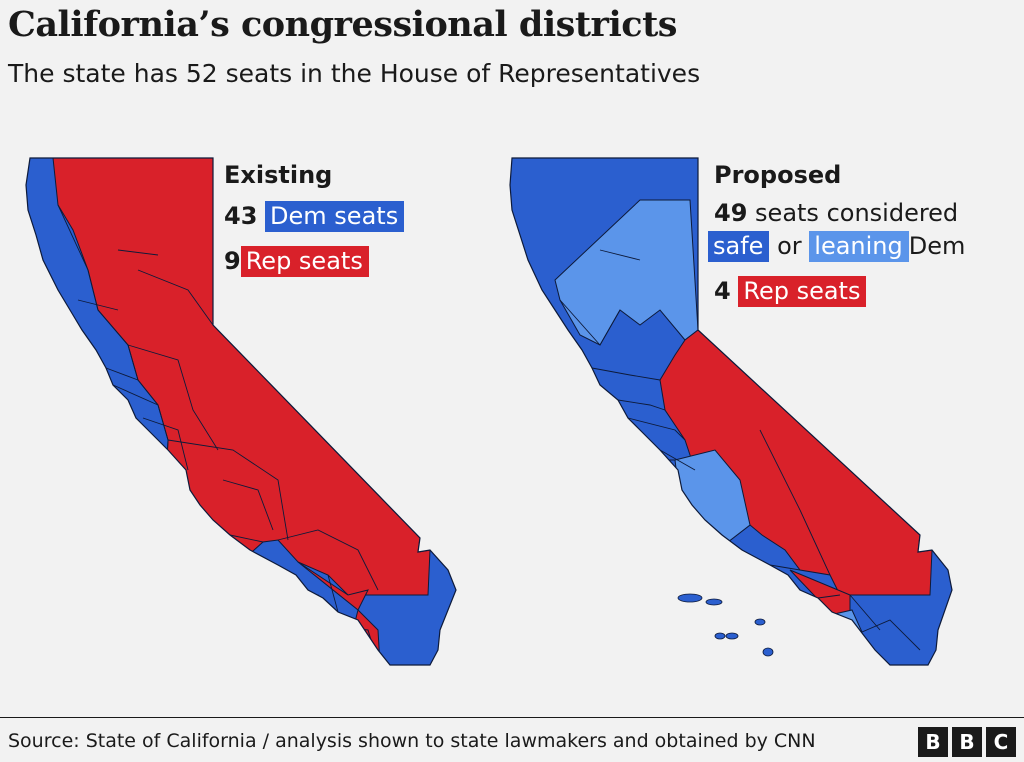 Image resolution: width=1024 pixels, height=762 pixels. What do you see at coordinates (722, 291) in the screenshot?
I see `proposed-rep-count: 4` at bounding box center [722, 291].